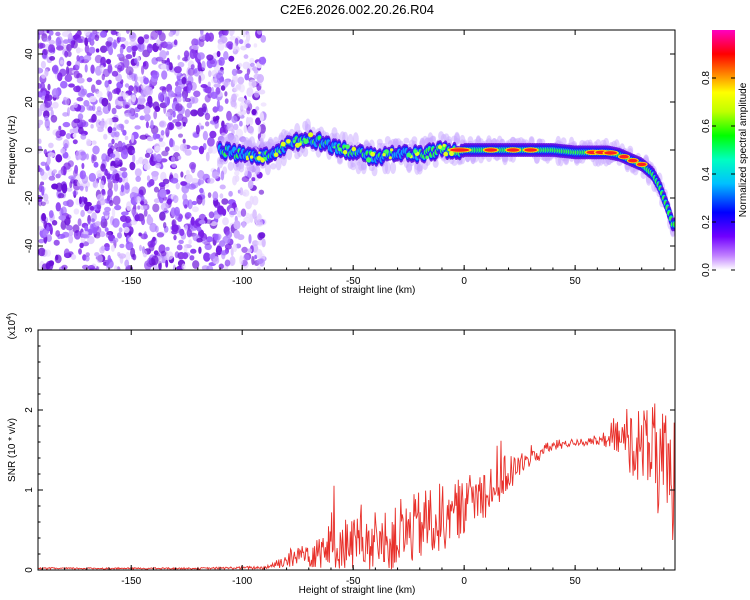 This screenshot has width=750, height=600. I want to click on colorbar-tick-label: 0.6, so click(706, 126).